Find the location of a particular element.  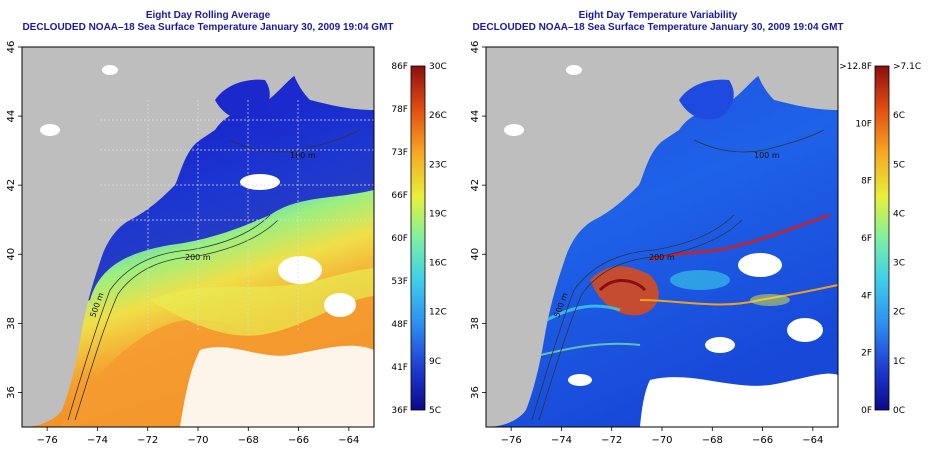

right-colorbar-f-label: 0F is located at coordinates (866, 411).